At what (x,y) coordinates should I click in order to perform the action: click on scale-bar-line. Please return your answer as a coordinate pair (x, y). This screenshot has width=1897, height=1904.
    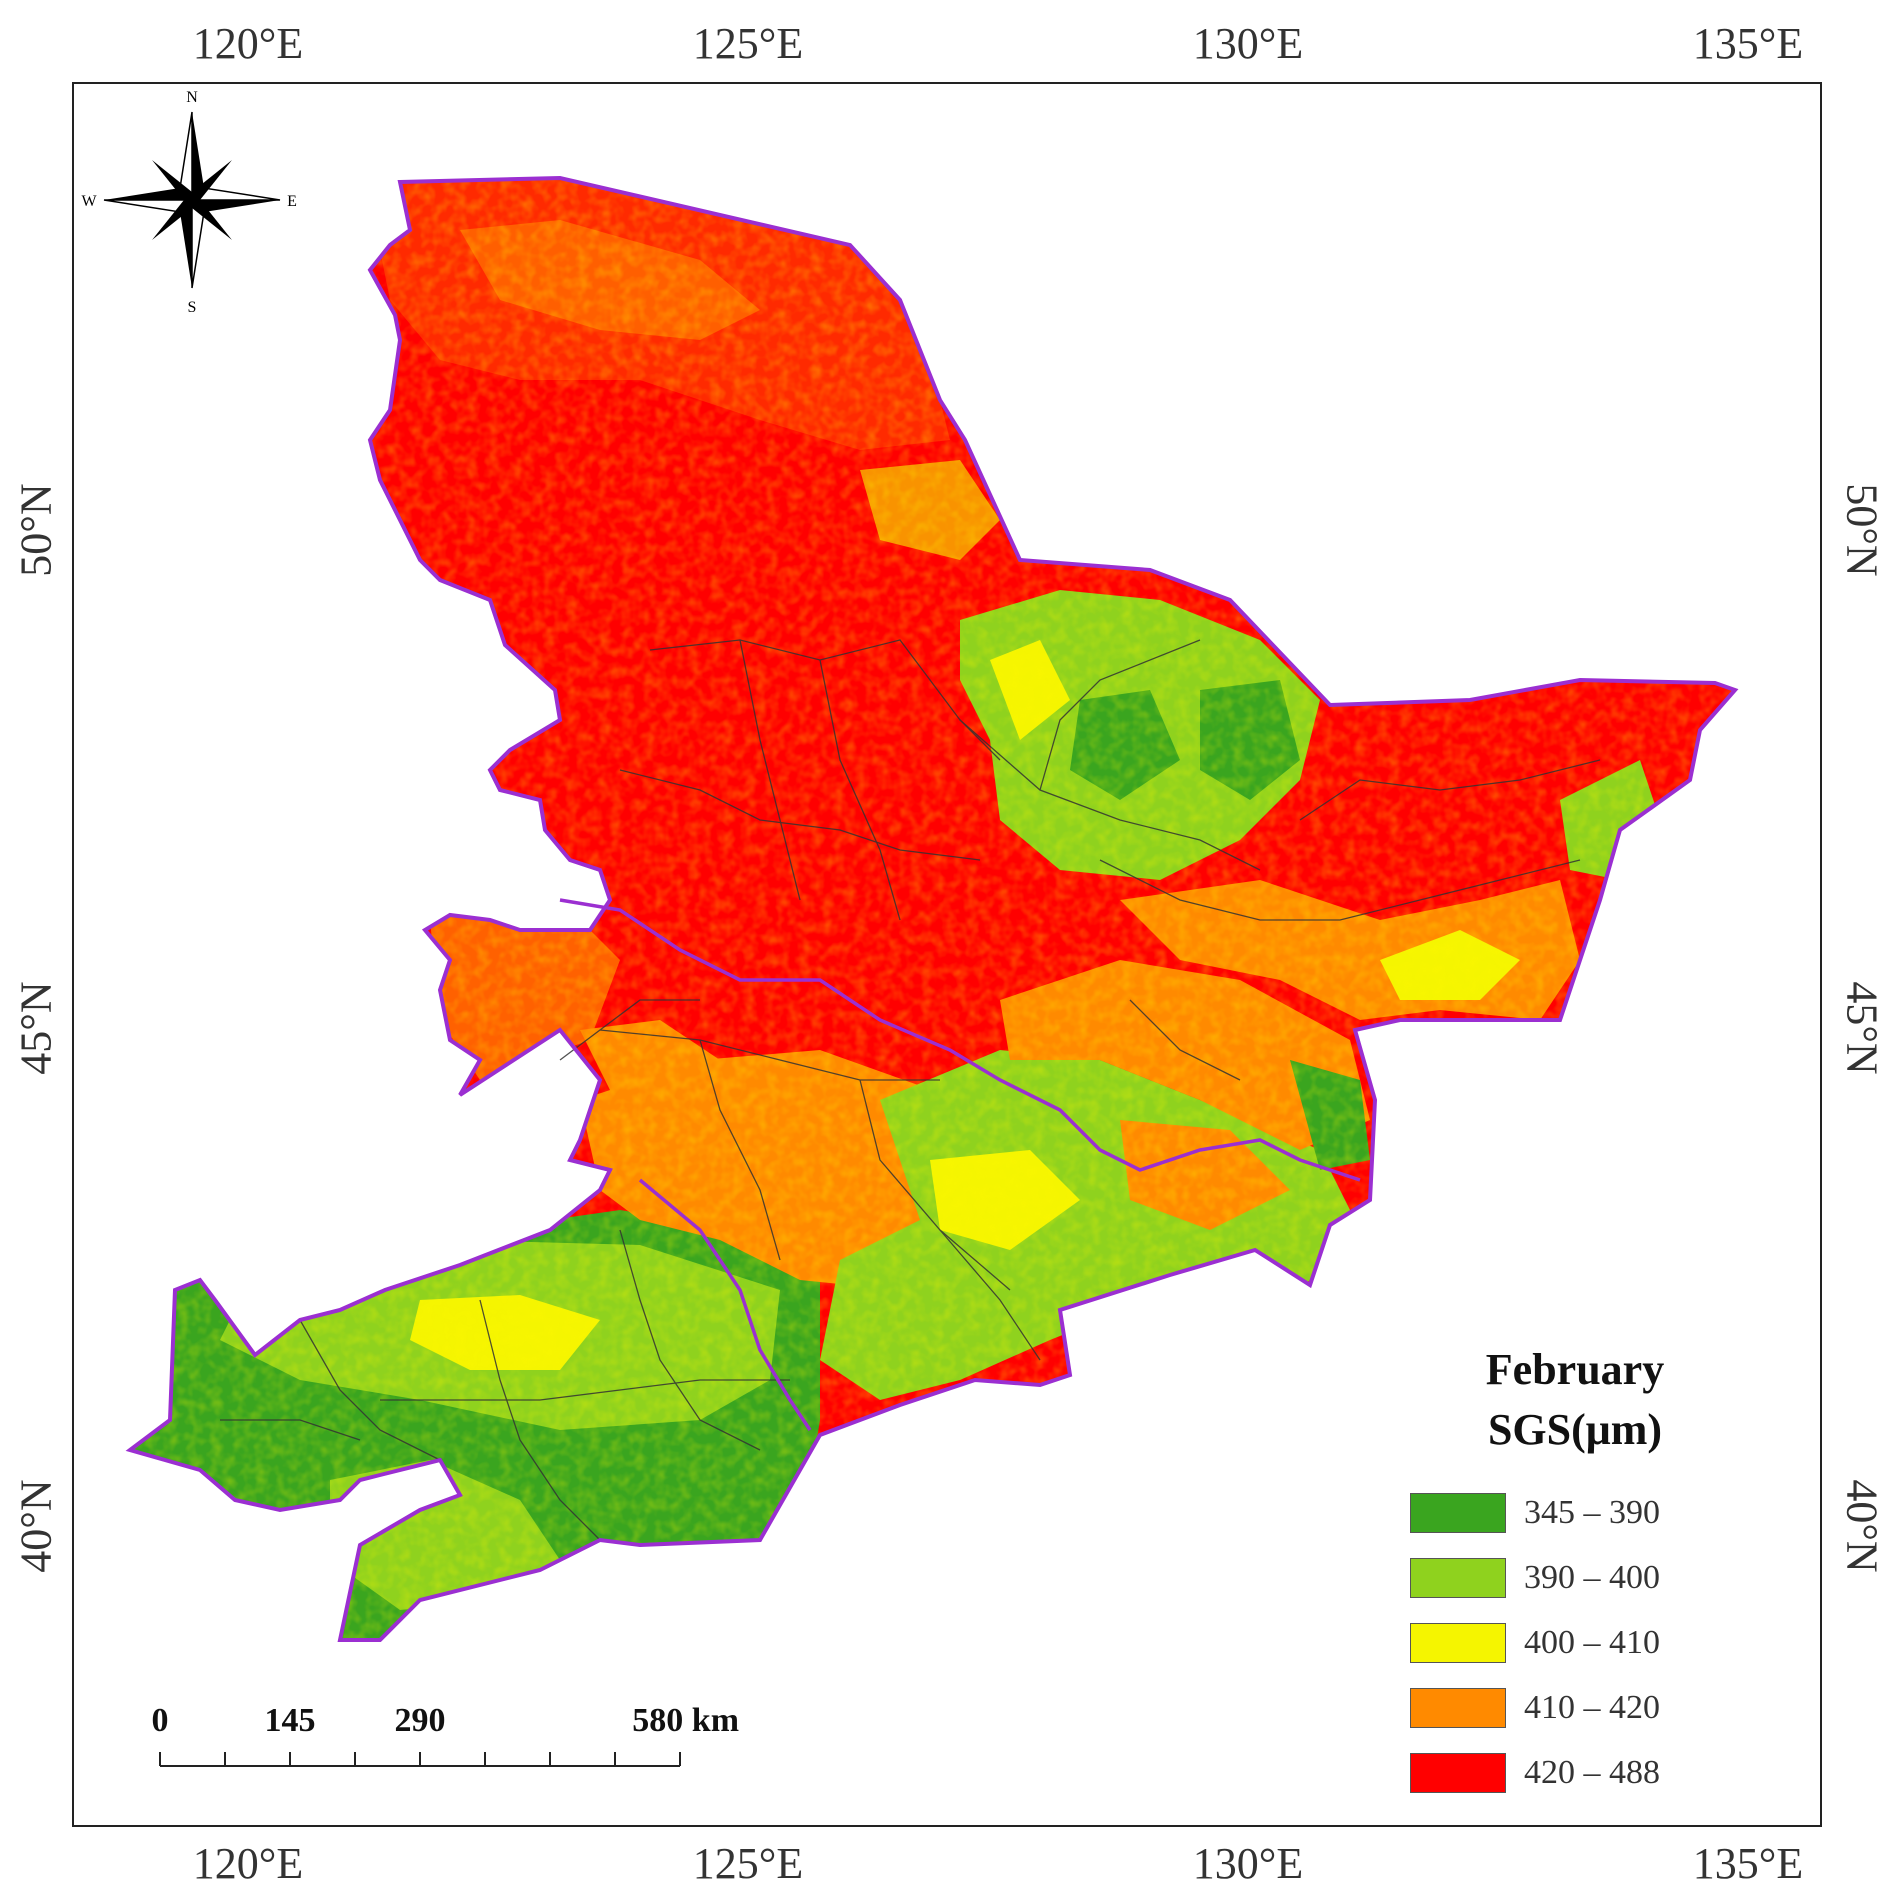
    Looking at the image, I should click on (420, 1759).